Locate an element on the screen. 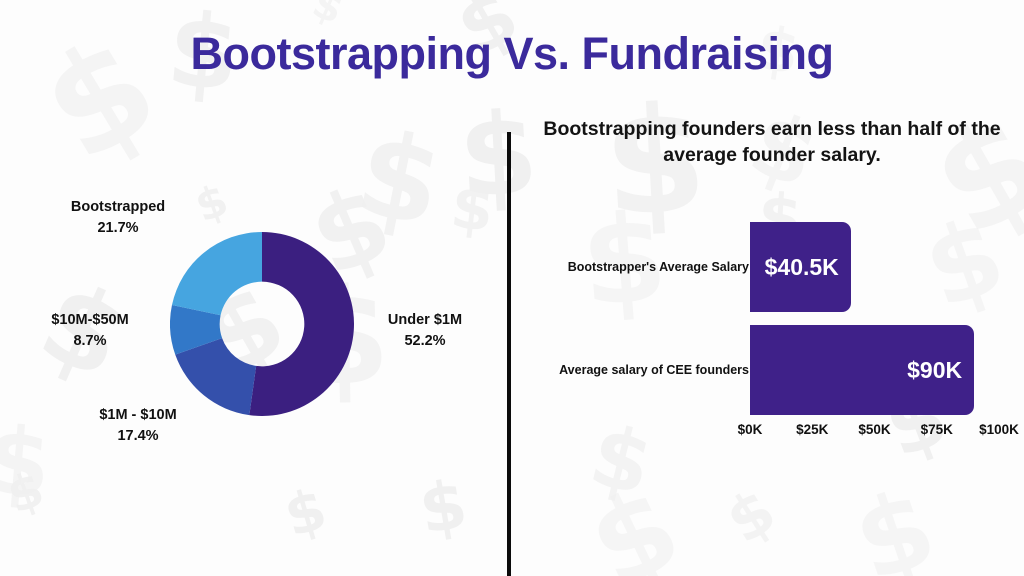 The width and height of the screenshot is (1024, 576). donut-label-10m-50m-name: $10M-$50M is located at coordinates (90, 320).